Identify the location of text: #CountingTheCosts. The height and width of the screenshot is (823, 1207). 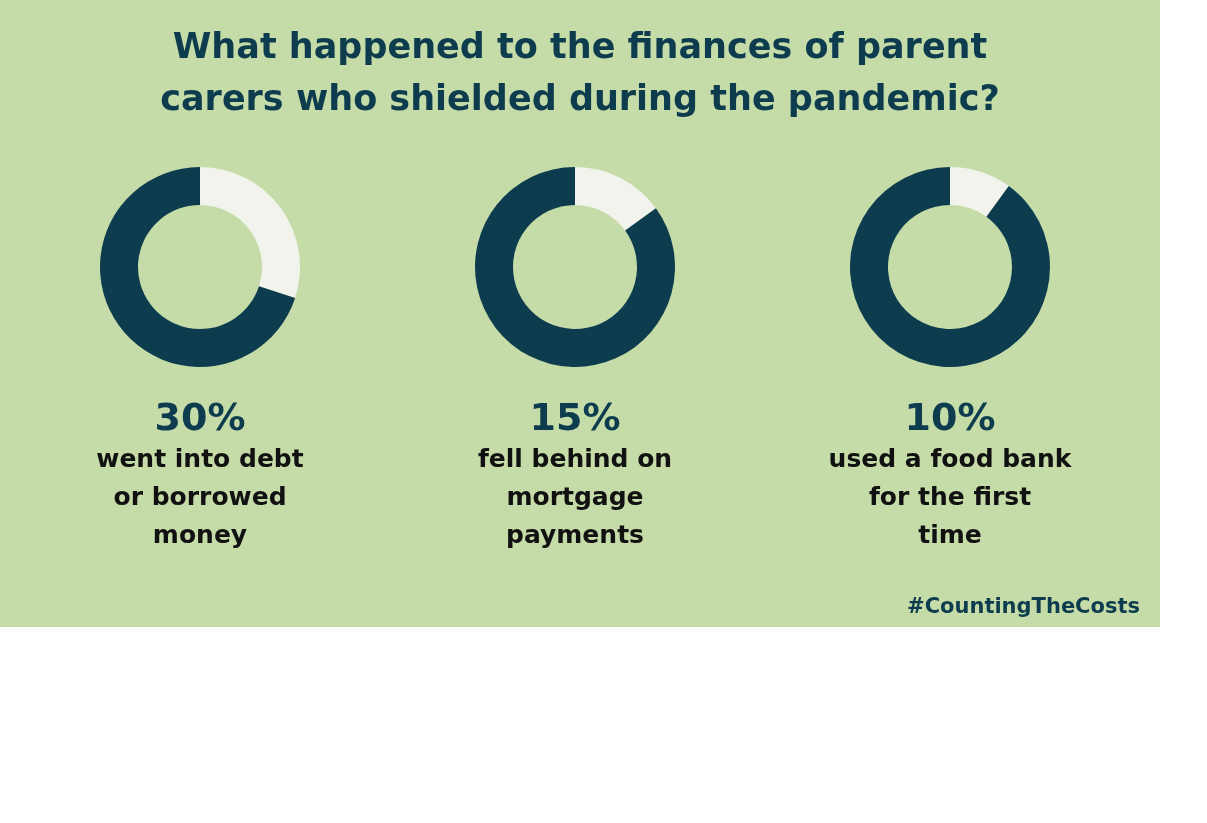
(1023, 606).